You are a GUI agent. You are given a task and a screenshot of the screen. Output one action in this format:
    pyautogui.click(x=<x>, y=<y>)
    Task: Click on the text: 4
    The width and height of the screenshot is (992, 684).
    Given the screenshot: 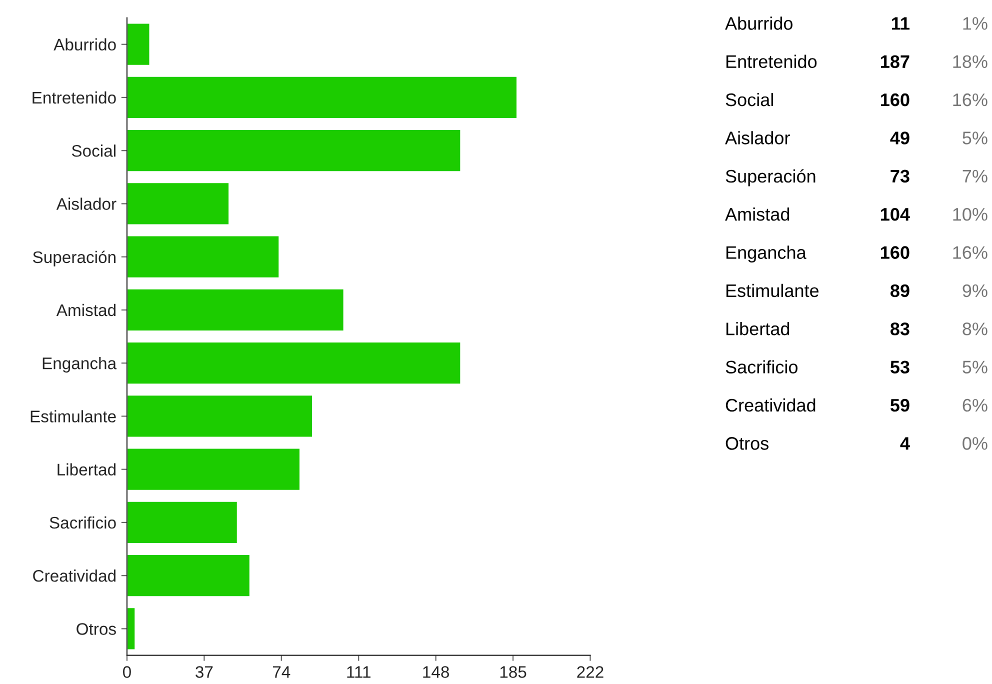 What is the action you would take?
    pyautogui.click(x=905, y=443)
    